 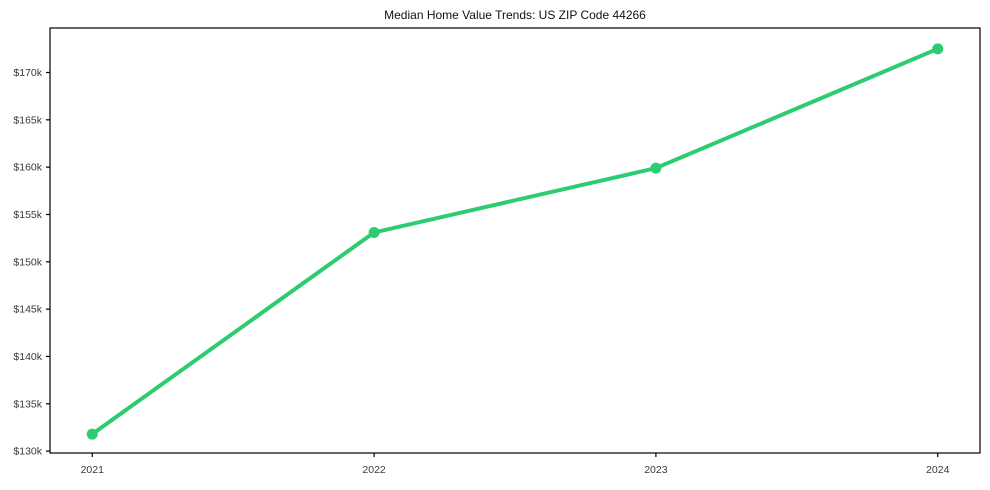 I want to click on y-tick-label: $150k, so click(x=27, y=262).